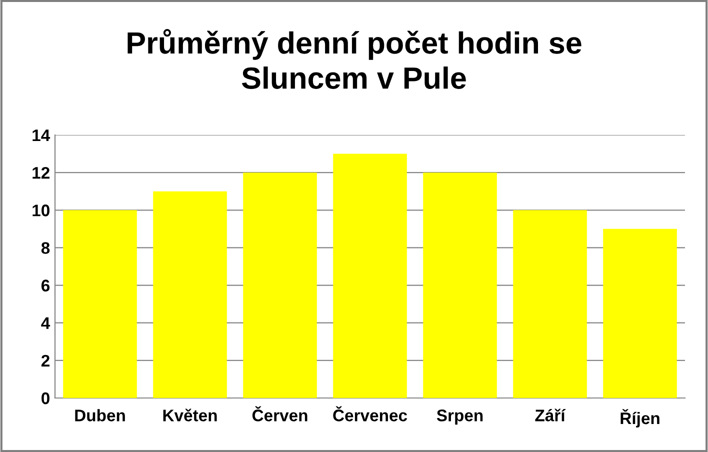  What do you see at coordinates (459, 417) in the screenshot?
I see `x-tick-label: Srpen` at bounding box center [459, 417].